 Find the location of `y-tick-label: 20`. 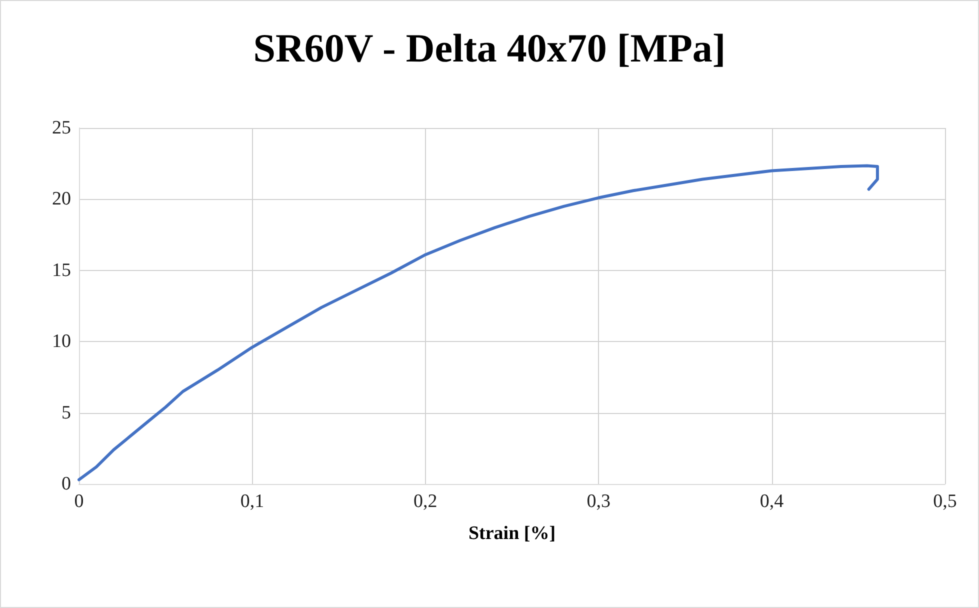

y-tick-label: 20 is located at coordinates (61, 199).